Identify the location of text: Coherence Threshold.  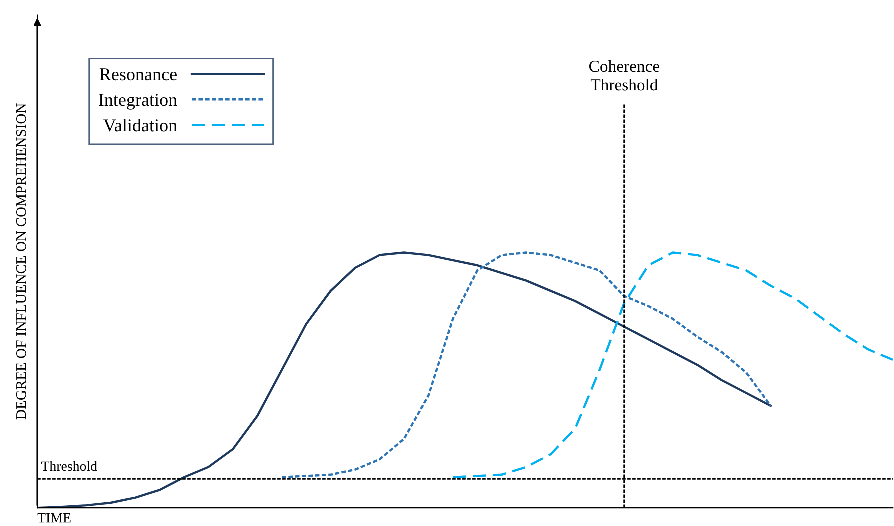
(625, 75).